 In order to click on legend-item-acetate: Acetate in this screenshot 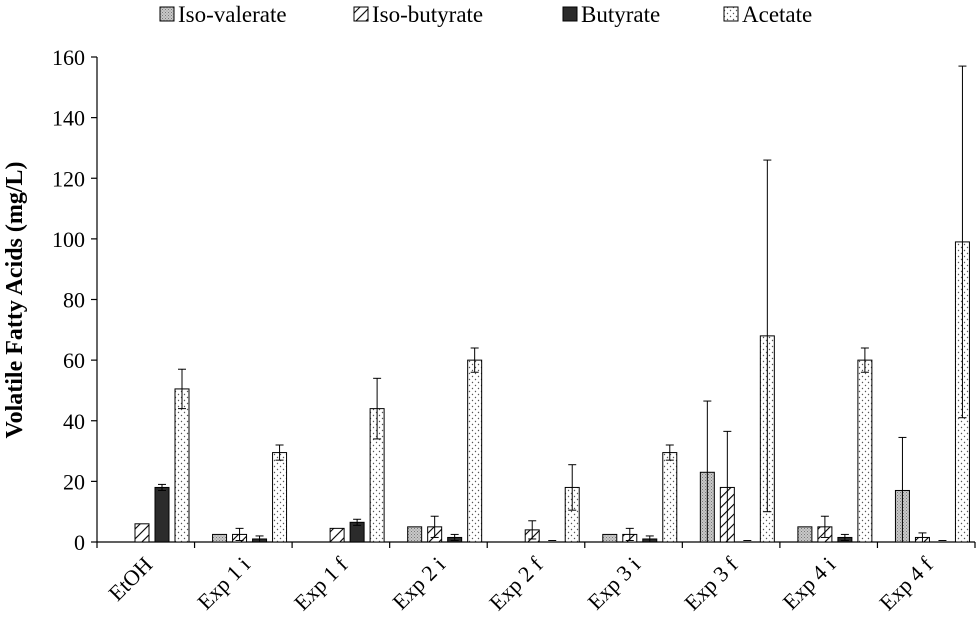, I will do `click(767, 14)`.